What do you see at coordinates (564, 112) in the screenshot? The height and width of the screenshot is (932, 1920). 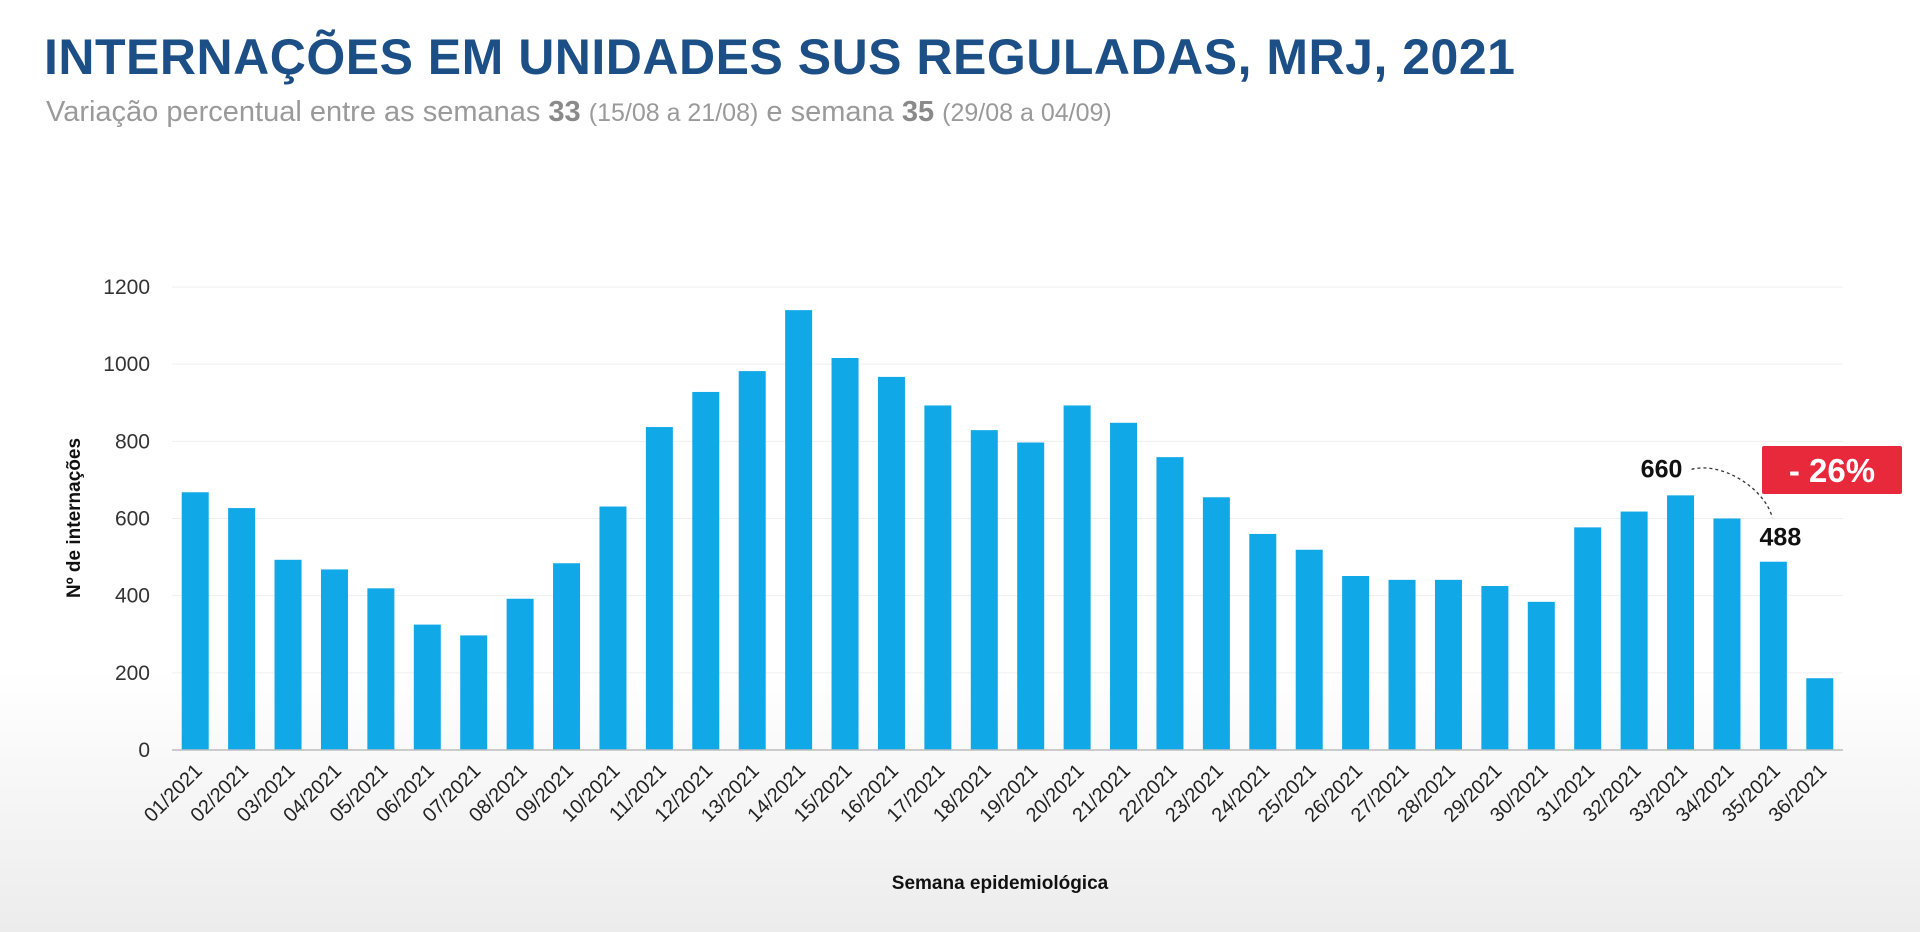 I see `subtitle-week-a: 33` at bounding box center [564, 112].